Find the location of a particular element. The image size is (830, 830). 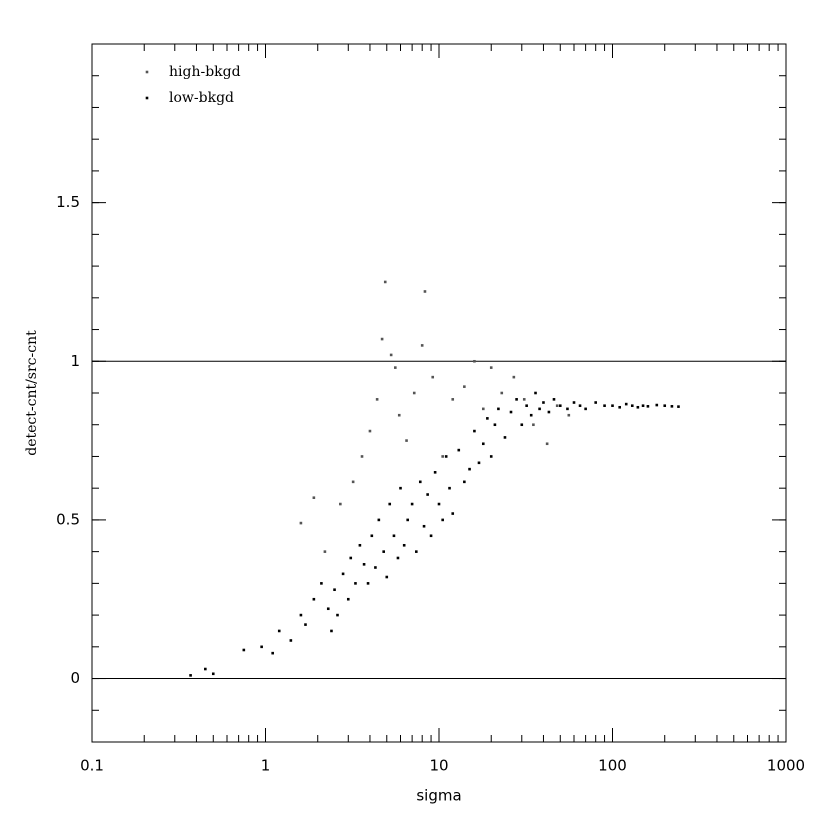

x-tick-label: 10 is located at coordinates (438, 766).